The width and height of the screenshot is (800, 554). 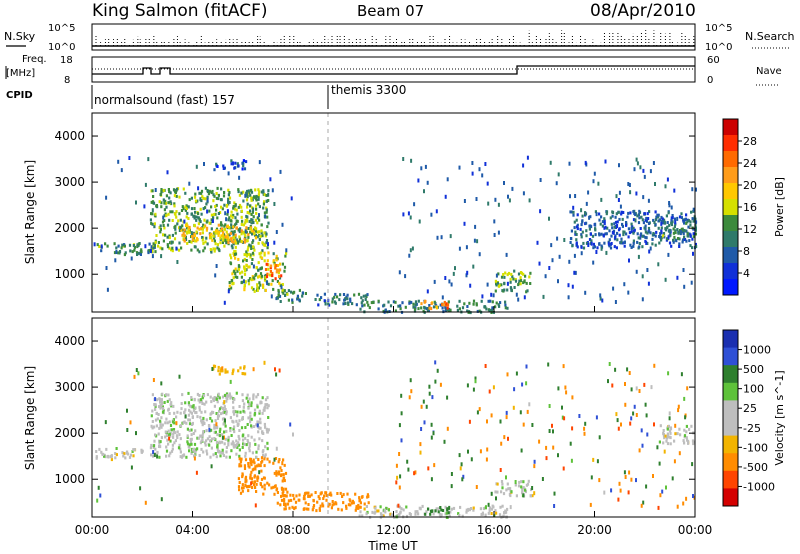 I want to click on y-tick-label: 3000, so click(x=69, y=182).